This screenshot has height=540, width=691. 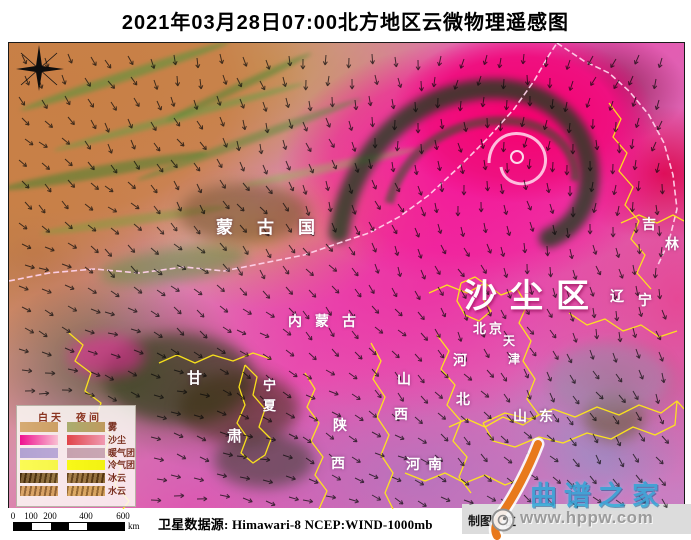 What do you see at coordinates (672, 244) in the screenshot?
I see `region-label: 林` at bounding box center [672, 244].